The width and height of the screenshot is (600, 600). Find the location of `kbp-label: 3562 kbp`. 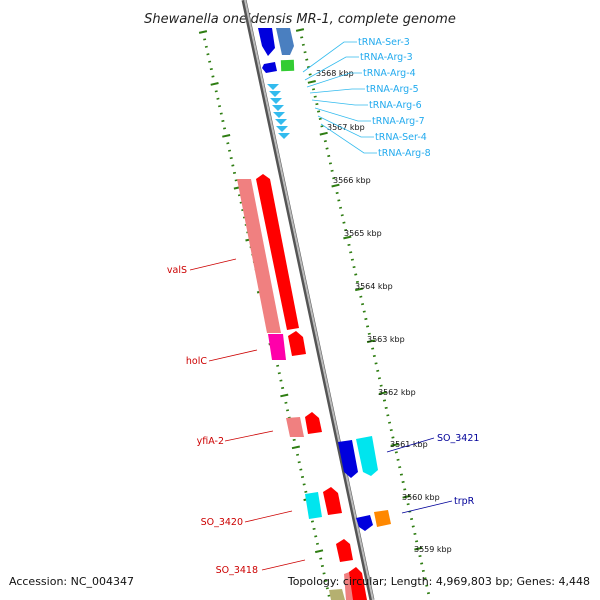

kbp-label: 3562 kbp is located at coordinates (397, 392).